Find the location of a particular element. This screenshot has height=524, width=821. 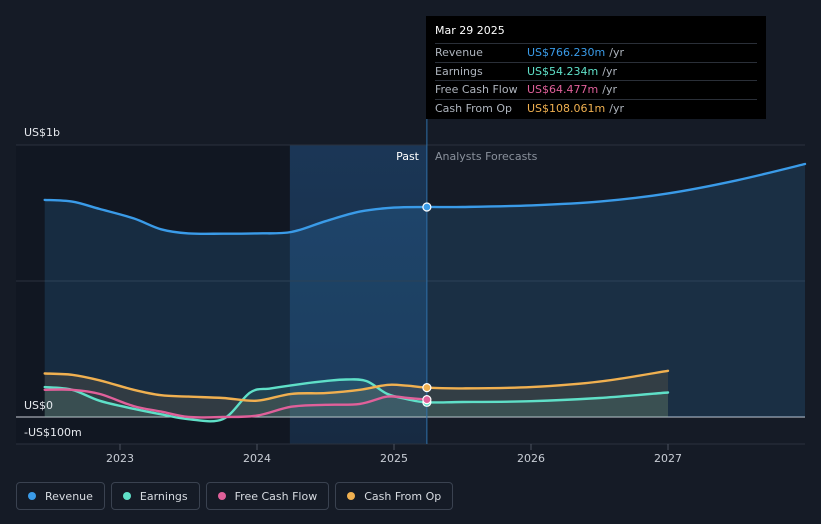

cash-from-op-area is located at coordinates (356, 393).